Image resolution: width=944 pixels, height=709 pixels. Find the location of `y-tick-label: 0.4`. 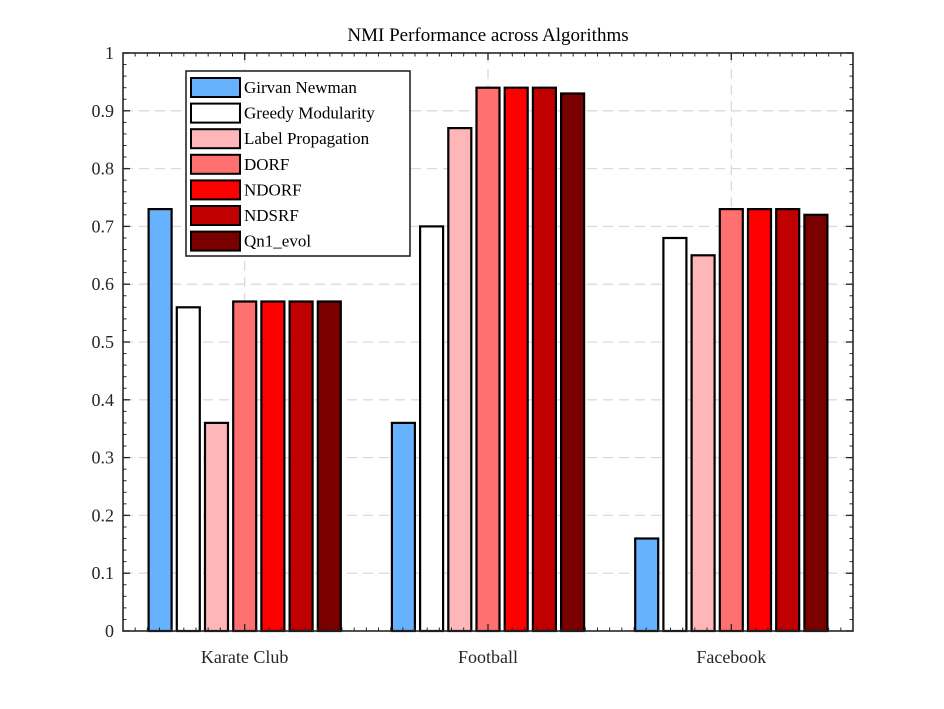

y-tick-label: 0.4 is located at coordinates (103, 400).